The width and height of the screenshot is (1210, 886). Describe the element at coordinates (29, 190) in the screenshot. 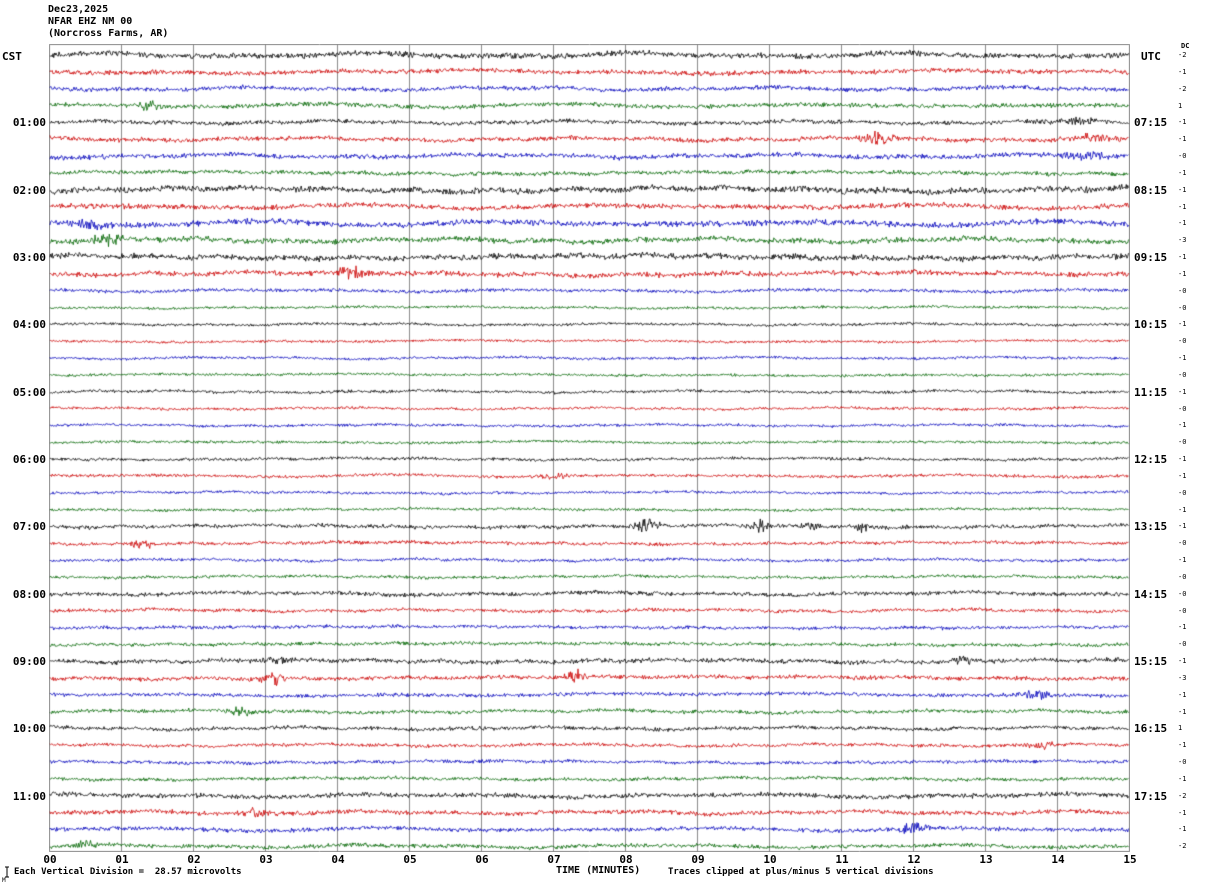

I see `left-time-label: 02:00` at that location.